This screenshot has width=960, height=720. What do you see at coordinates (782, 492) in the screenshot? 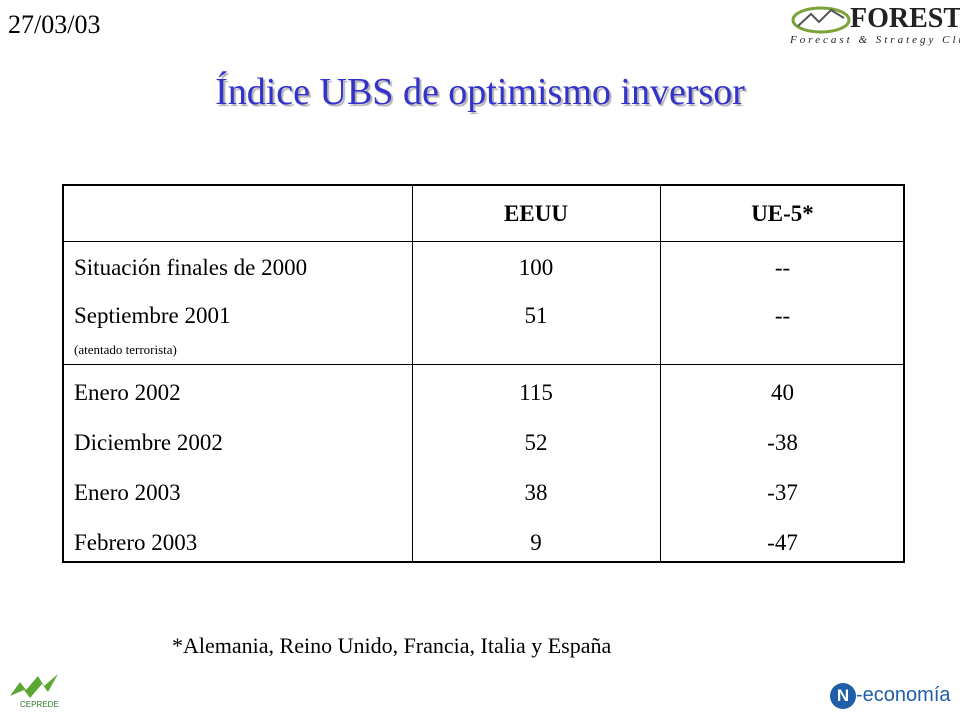
I see `table-cell: -37` at bounding box center [782, 492].